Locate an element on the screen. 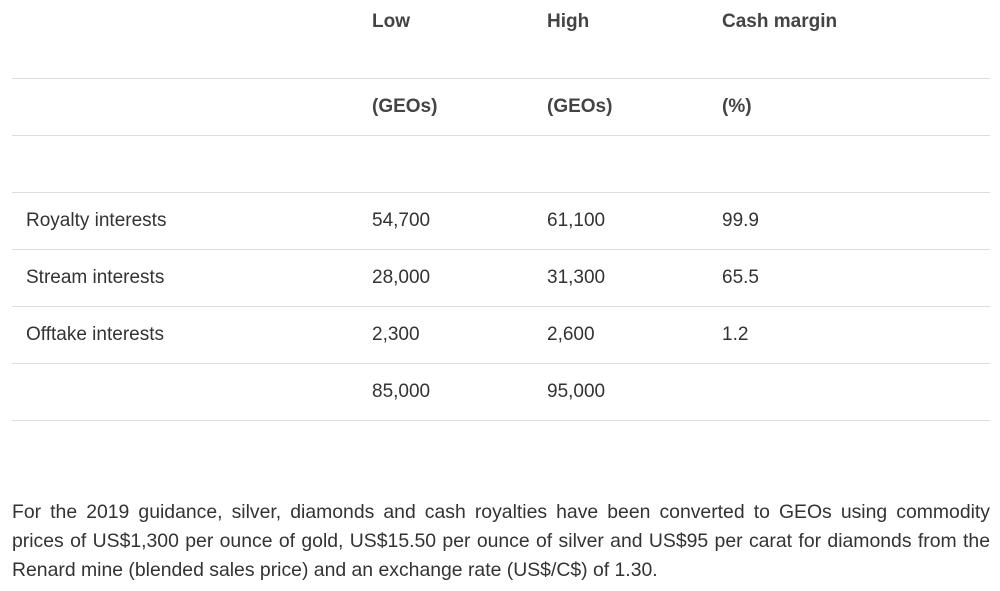 The height and width of the screenshot is (591, 1000). table-row: Offtake interests 2,300 2,600 1.2 is located at coordinates (501, 335).